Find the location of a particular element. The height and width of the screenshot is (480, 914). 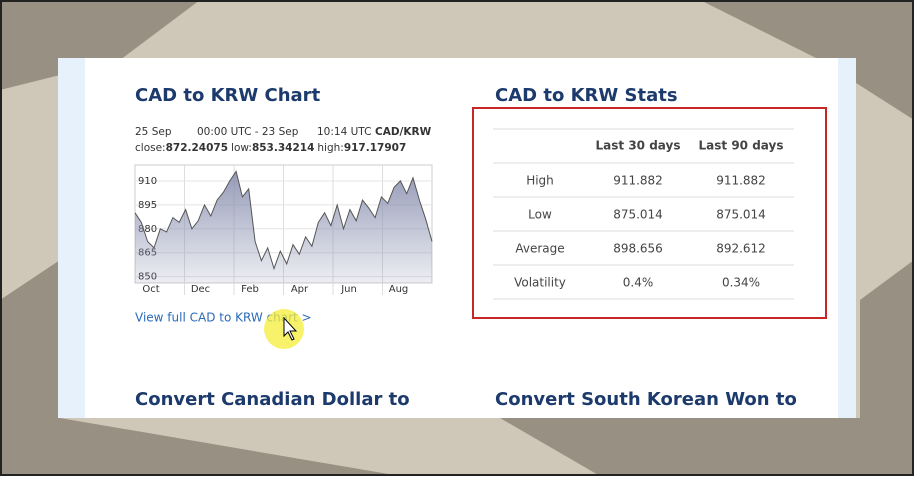

x-tick-label: Feb is located at coordinates (250, 289).